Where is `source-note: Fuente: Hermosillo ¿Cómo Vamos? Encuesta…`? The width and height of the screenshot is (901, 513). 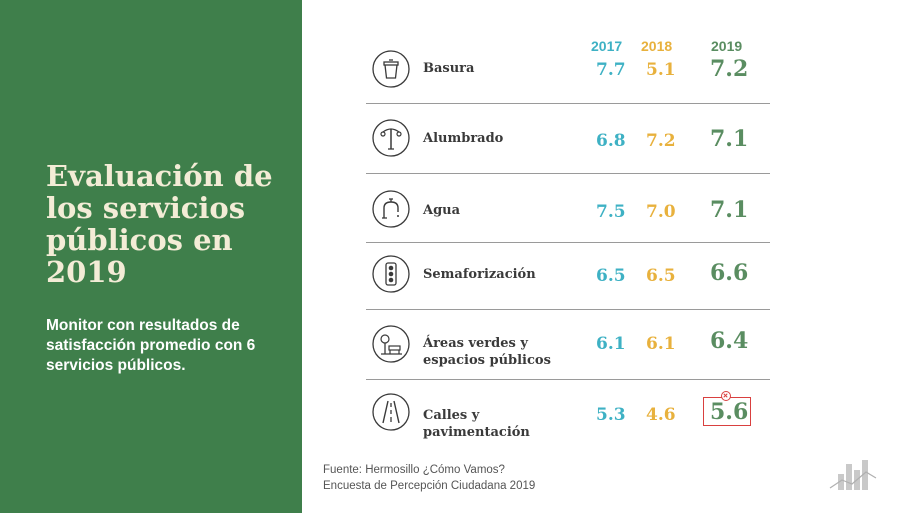
source-note: Fuente: Hermosillo ¿Cómo Vamos? Encuesta… is located at coordinates (429, 478).